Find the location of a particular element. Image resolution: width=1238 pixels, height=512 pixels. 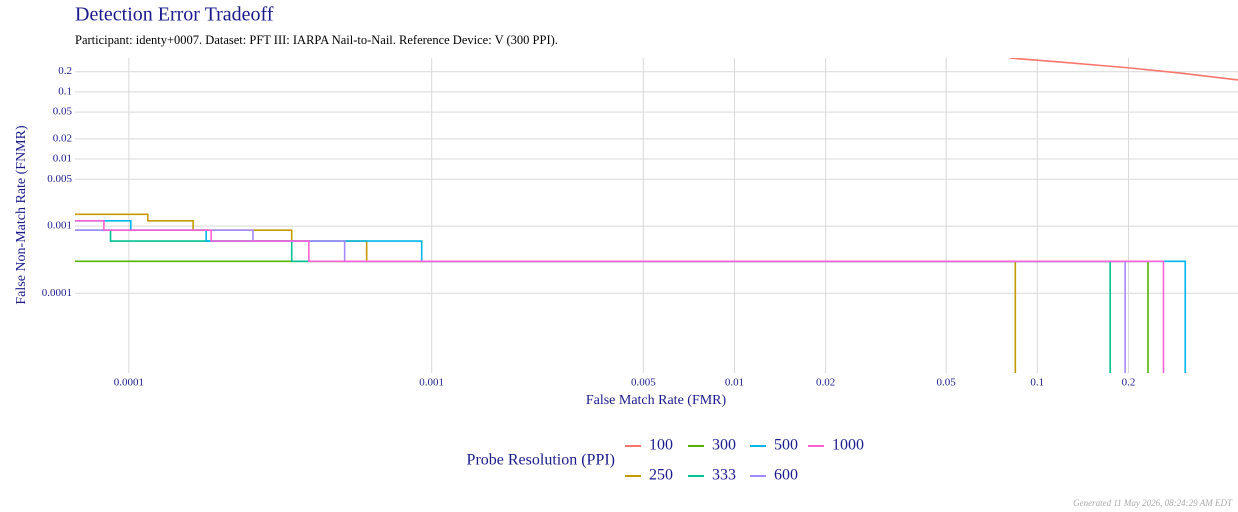

y-tick-label: 0.1 is located at coordinates (65, 91).